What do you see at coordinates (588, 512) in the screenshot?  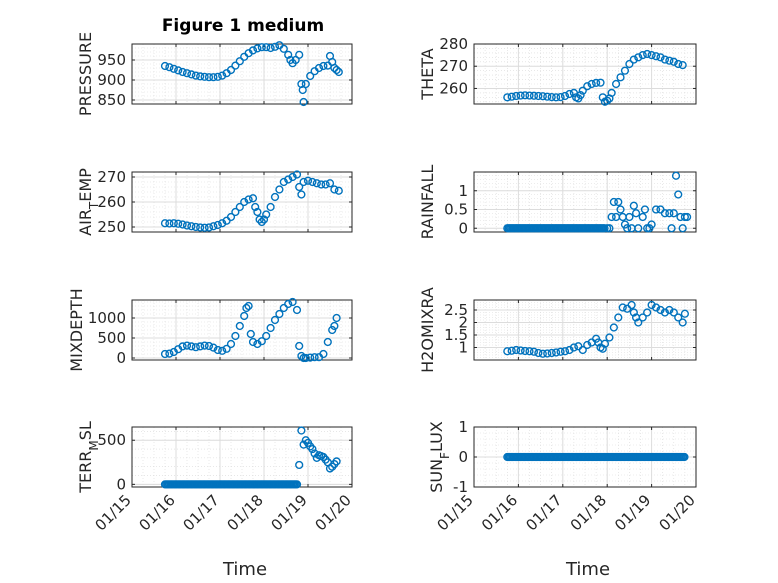 I see `sun_flux-xtick-label: 01/18` at bounding box center [588, 512].